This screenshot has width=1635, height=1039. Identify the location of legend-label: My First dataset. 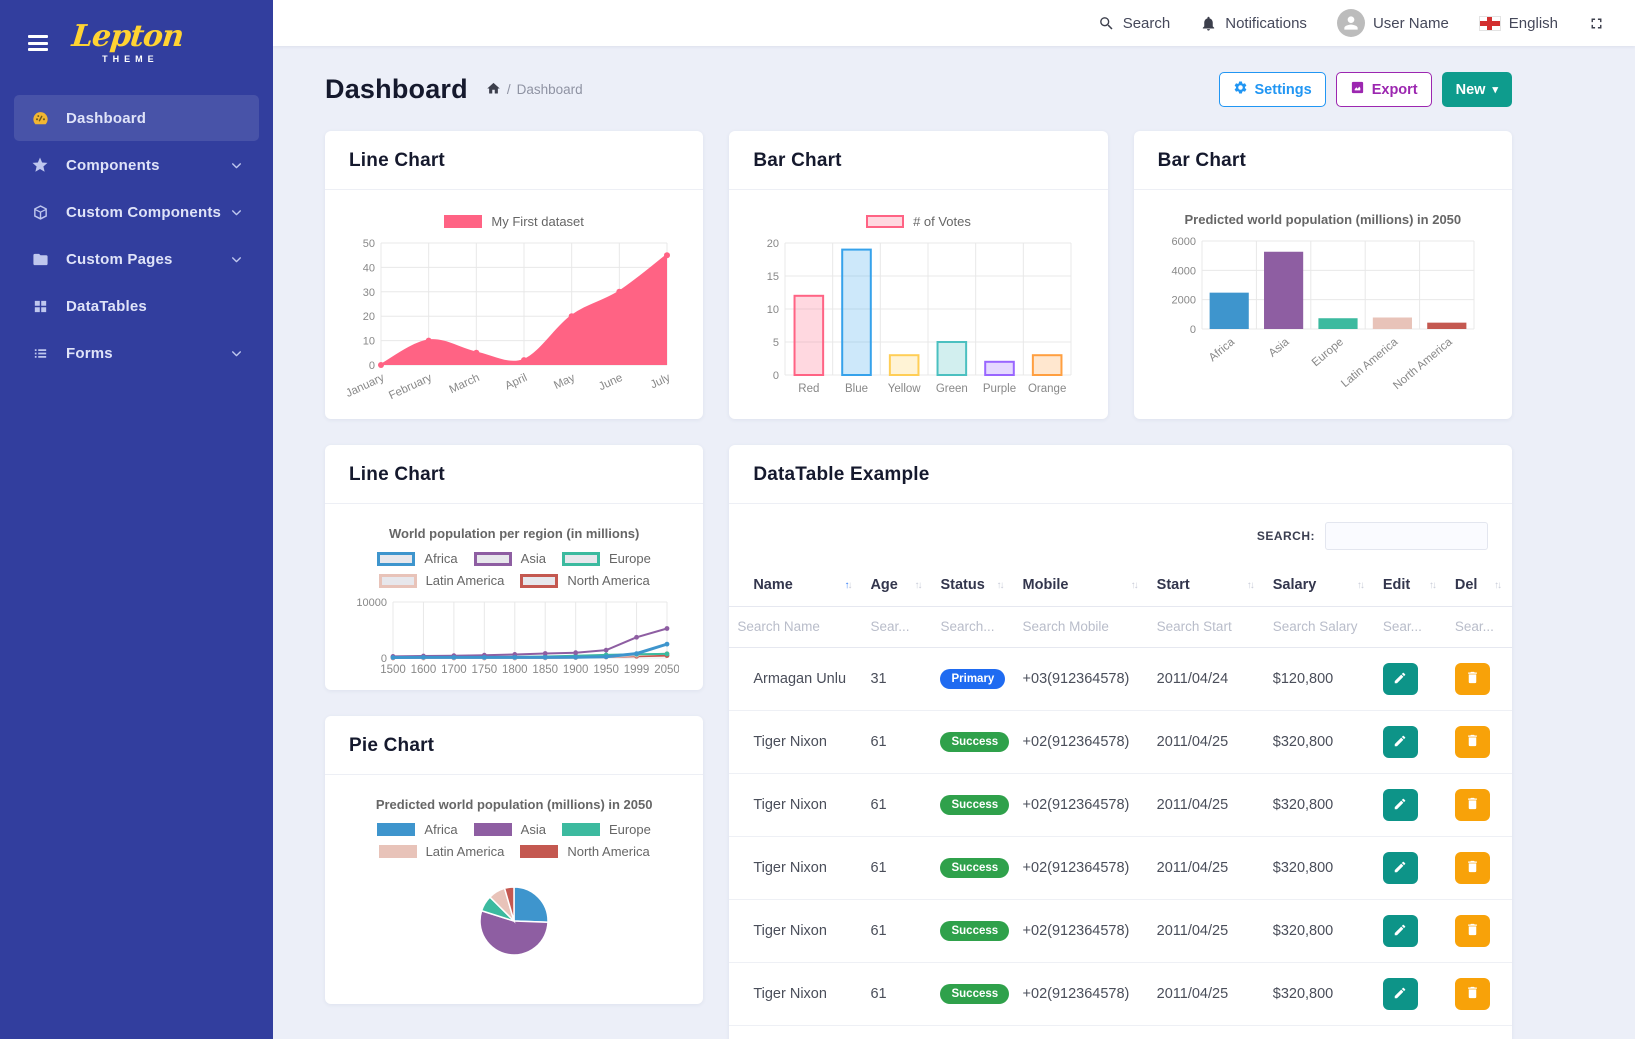
(537, 221).